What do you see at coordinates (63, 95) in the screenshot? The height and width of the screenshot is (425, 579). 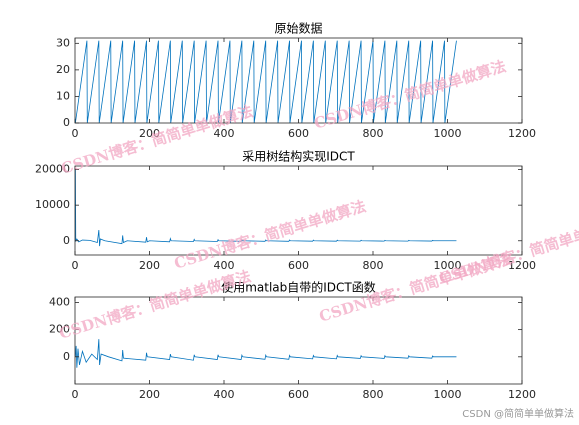 I see `y-tick-label: 10` at bounding box center [63, 95].